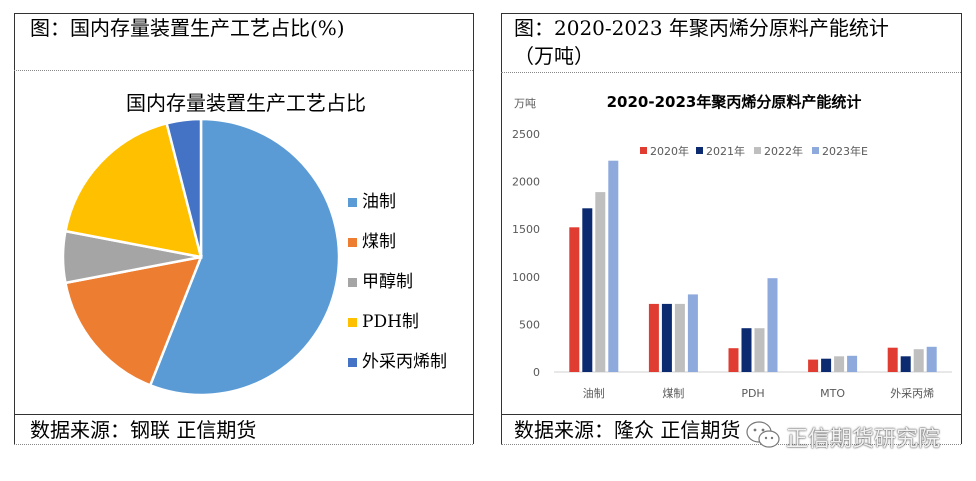 This screenshot has height=481, width=976. Describe the element at coordinates (243, 13) in the screenshot. I see `left-top-border` at that location.